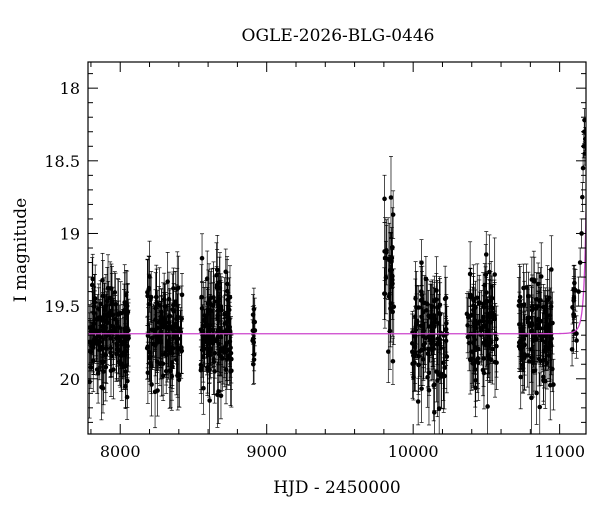 The height and width of the screenshot is (512, 600). What do you see at coordinates (70, 379) in the screenshot?
I see `y-tick-label: 20` at bounding box center [70, 379].